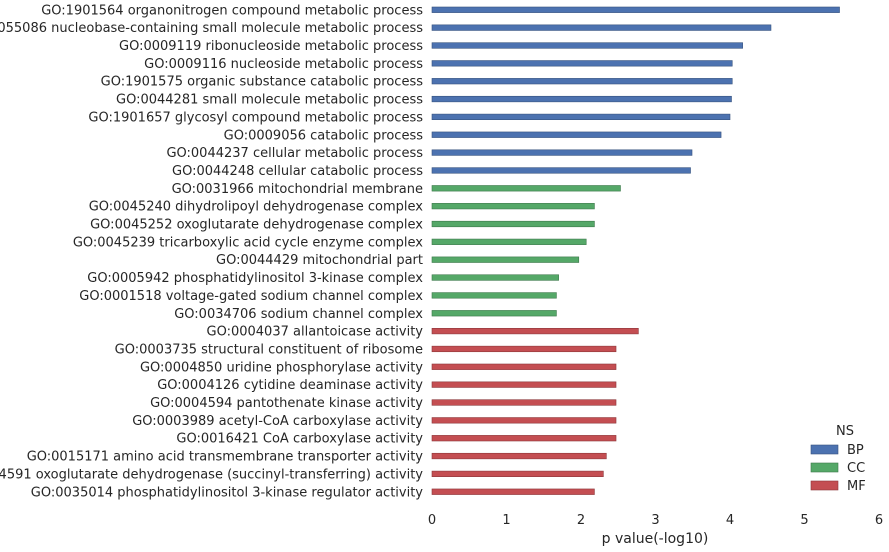  What do you see at coordinates (804, 520) in the screenshot?
I see `x-tick-label: 5` at bounding box center [804, 520].